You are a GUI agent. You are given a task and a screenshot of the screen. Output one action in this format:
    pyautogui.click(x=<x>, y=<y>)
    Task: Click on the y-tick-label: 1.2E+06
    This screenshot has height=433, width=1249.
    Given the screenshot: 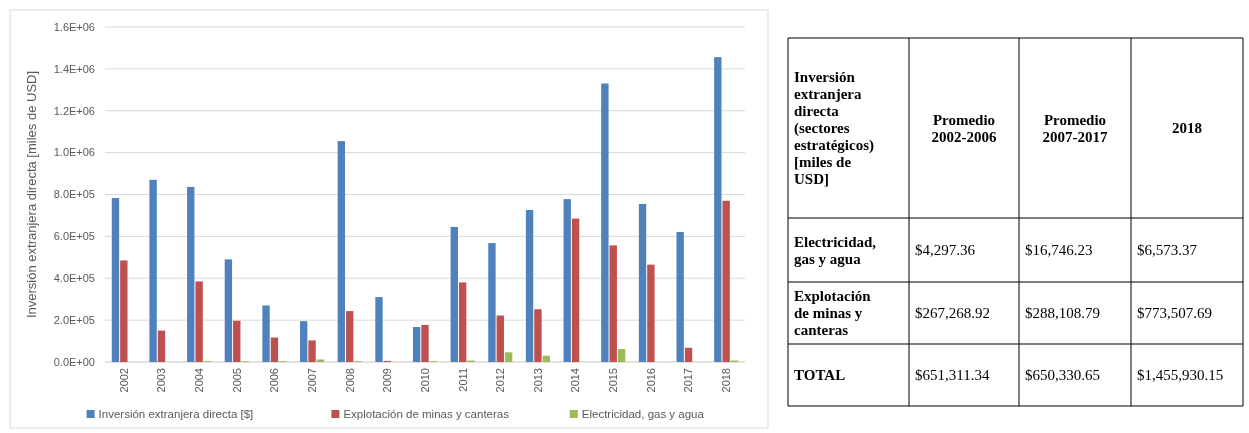 What is the action you would take?
    pyautogui.click(x=74, y=110)
    